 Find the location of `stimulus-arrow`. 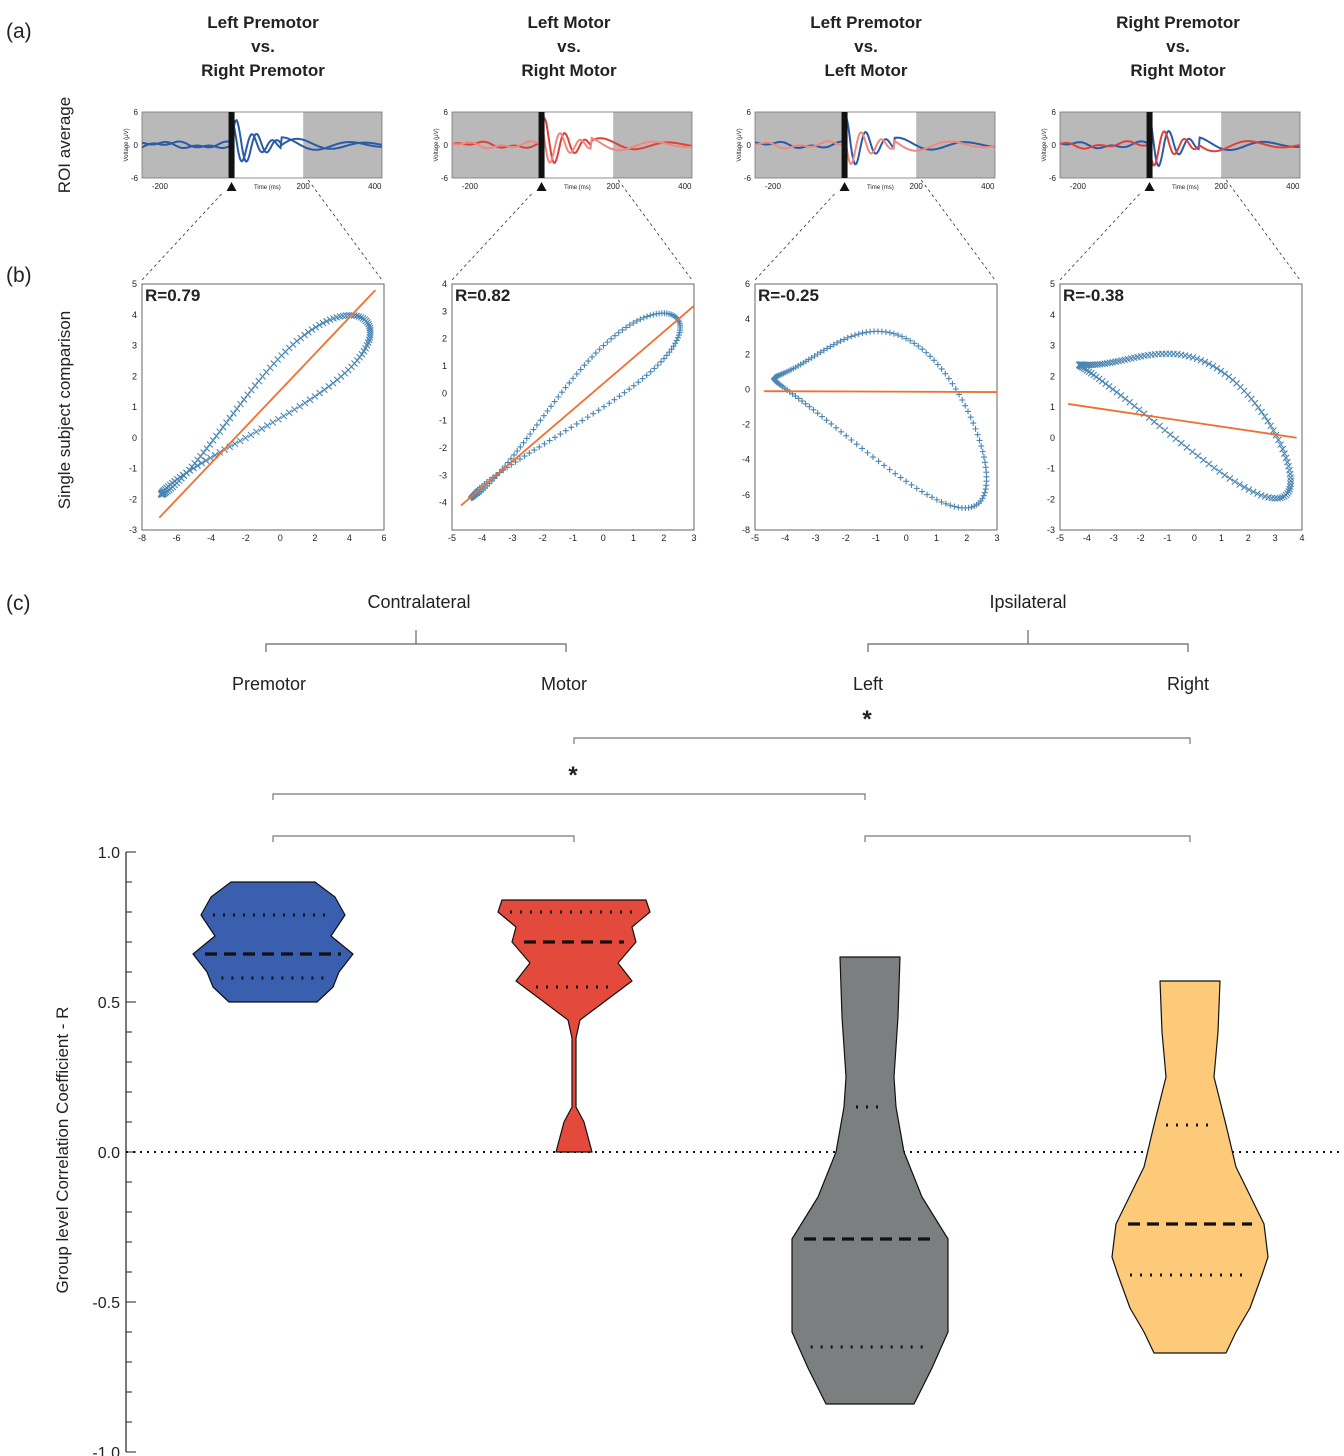

stimulus-arrow is located at coordinates (541, 186).